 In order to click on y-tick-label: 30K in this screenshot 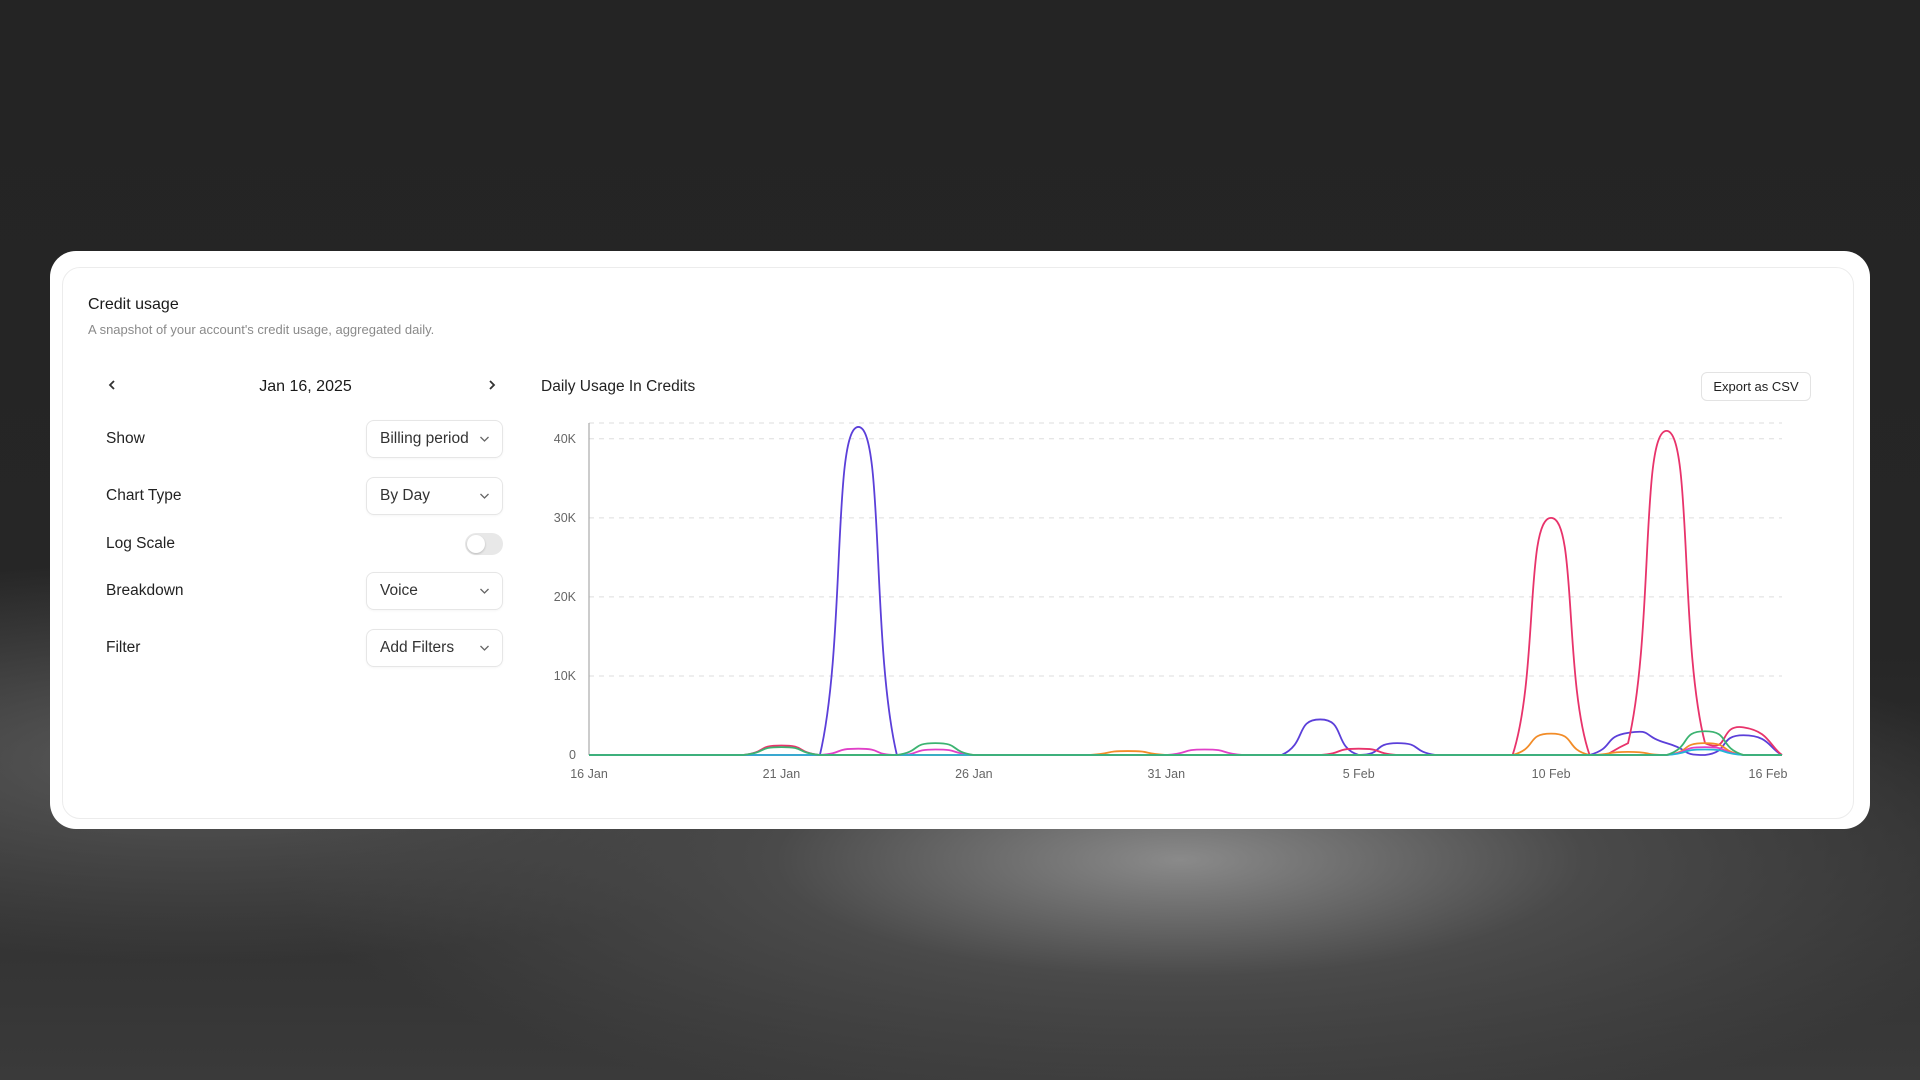, I will do `click(565, 518)`.